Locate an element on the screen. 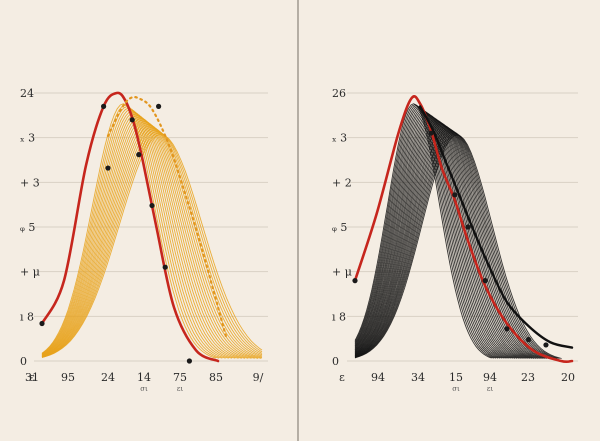  left-y-tick-label: ₓ 3 is located at coordinates (27, 138).